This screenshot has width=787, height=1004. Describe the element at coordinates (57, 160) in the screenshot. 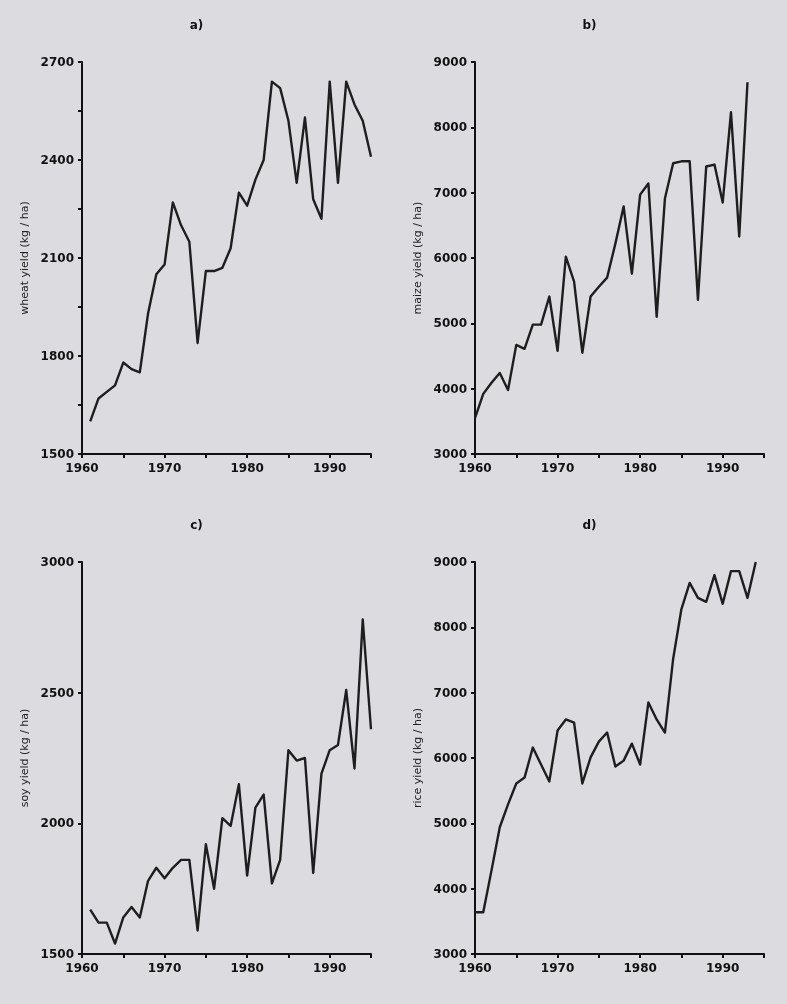

I see `y-tick-label: 2400` at that location.